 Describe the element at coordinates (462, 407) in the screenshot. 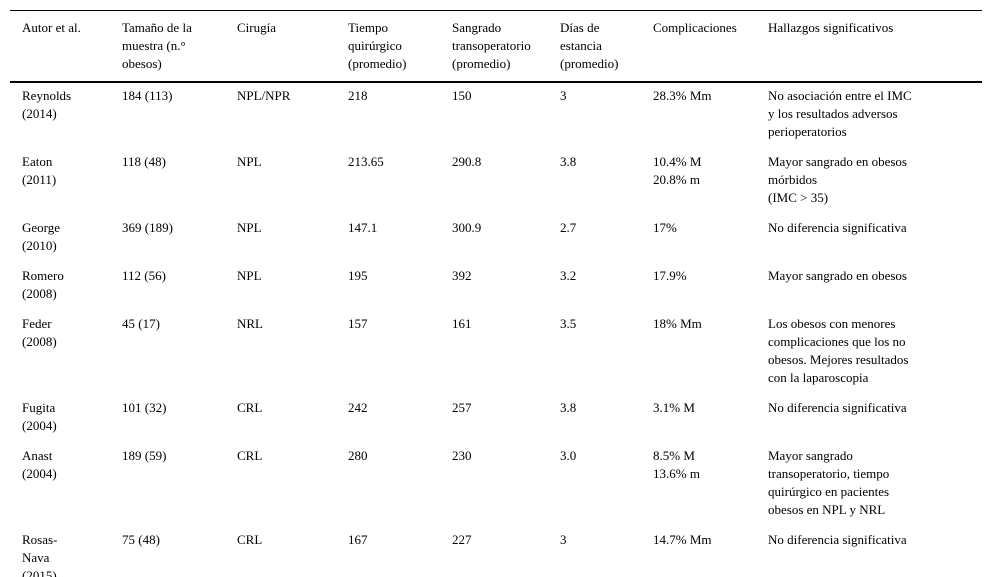

I see `cell-blood-loss: 257` at that location.